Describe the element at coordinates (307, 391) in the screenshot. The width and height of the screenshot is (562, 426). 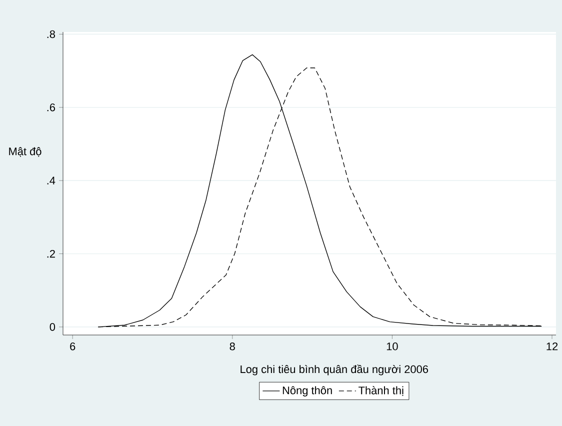
I see `legend-label: Nông thôn` at that location.